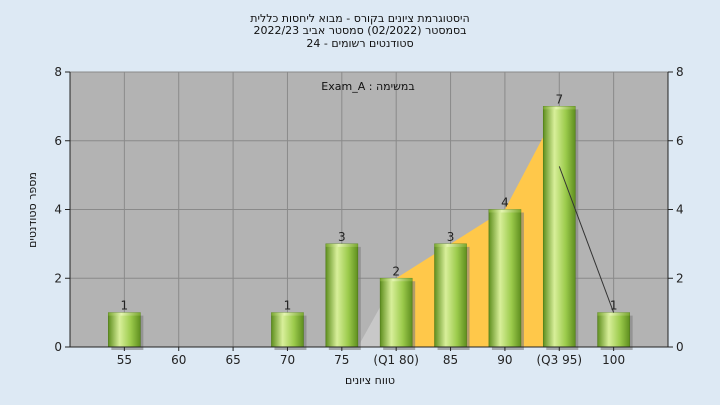 Image resolution: width=720 pixels, height=405 pixels. What do you see at coordinates (450, 360) in the screenshot?
I see `x-tick-label: 85` at bounding box center [450, 360].